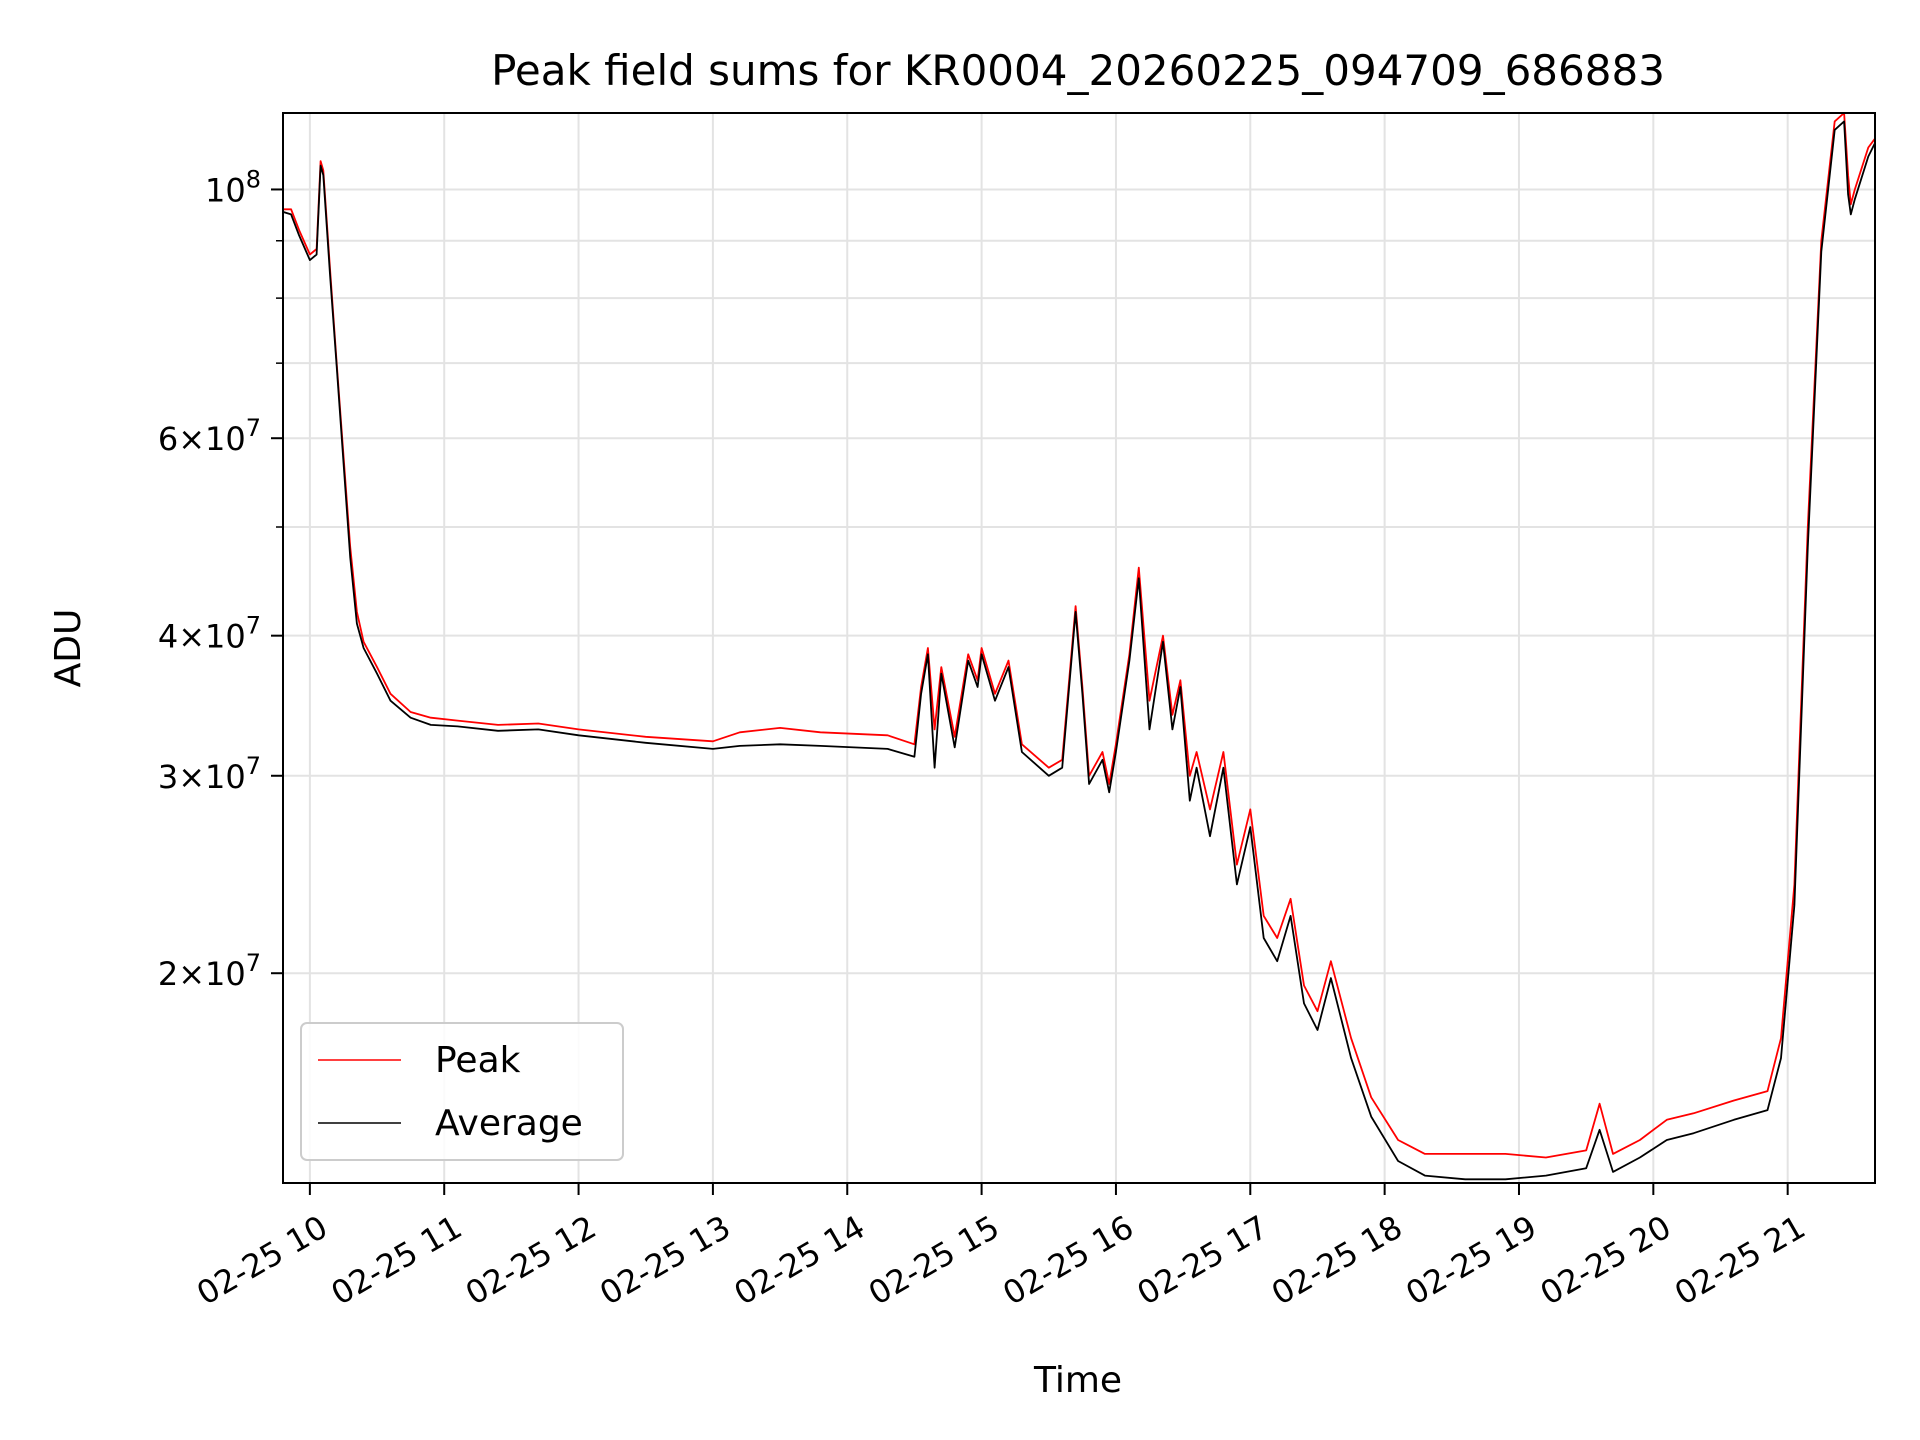 This screenshot has width=1920, height=1440. I want to click on legend: Peak Average, so click(462, 1091).